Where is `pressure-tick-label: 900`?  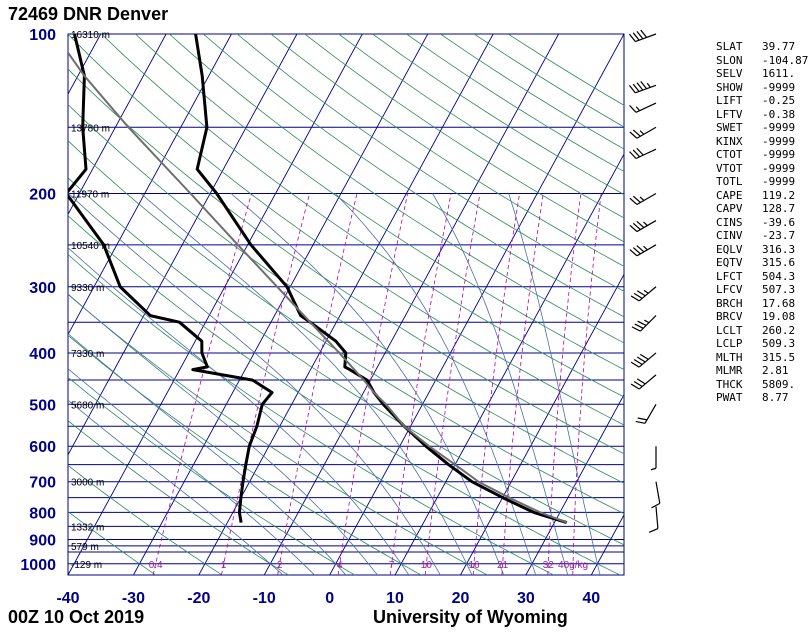
pressure-tick-label: 900 is located at coordinates (42, 541).